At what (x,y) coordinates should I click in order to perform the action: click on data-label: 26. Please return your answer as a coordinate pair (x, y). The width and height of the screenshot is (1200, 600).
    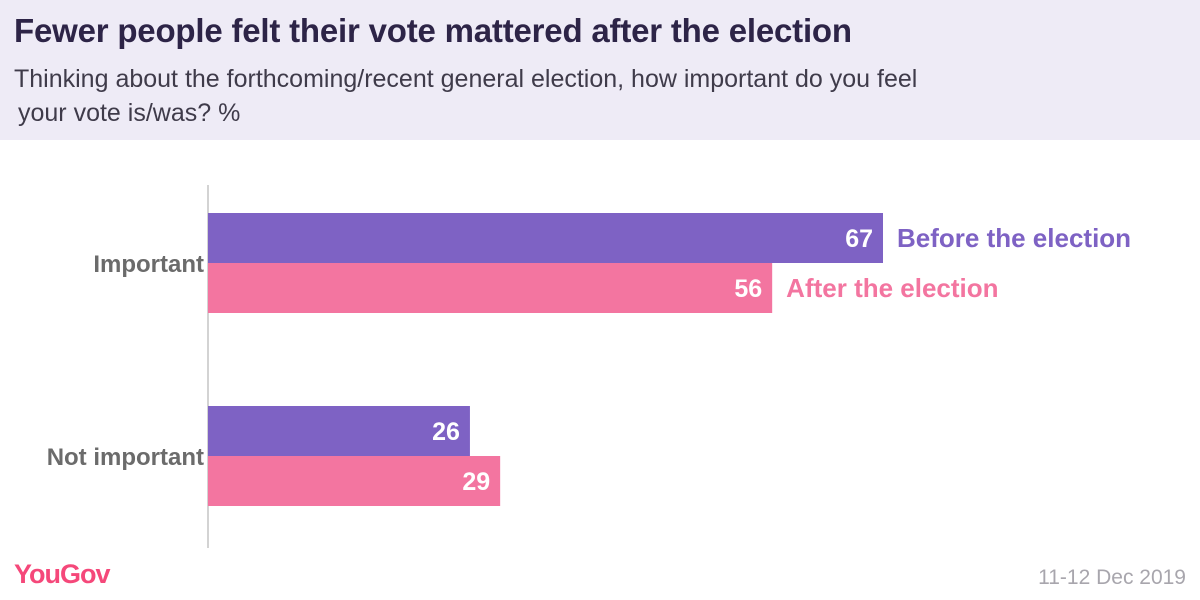
    Looking at the image, I should click on (446, 432).